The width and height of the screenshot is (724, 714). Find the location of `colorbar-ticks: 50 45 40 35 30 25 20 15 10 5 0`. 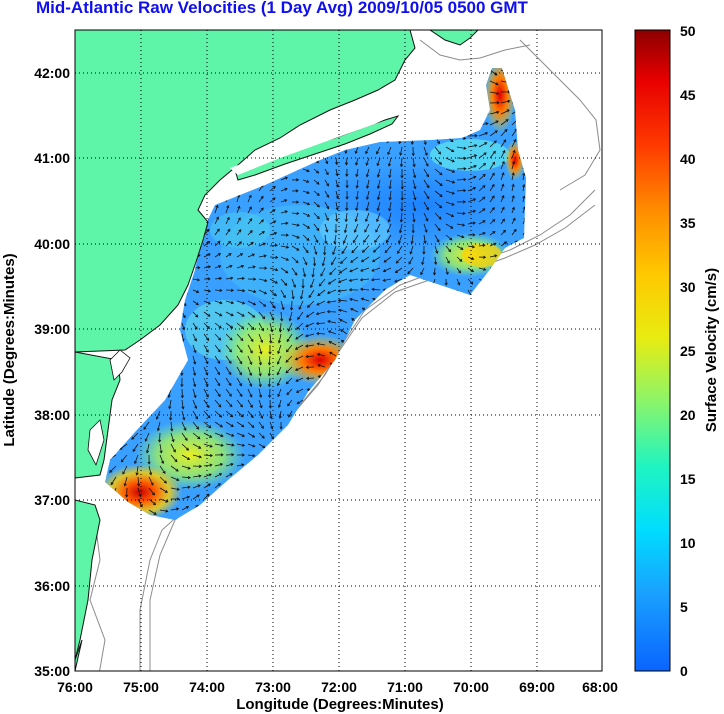

colorbar-ticks: 50 45 40 35 30 25 20 15 10 5 0 is located at coordinates (688, 351).